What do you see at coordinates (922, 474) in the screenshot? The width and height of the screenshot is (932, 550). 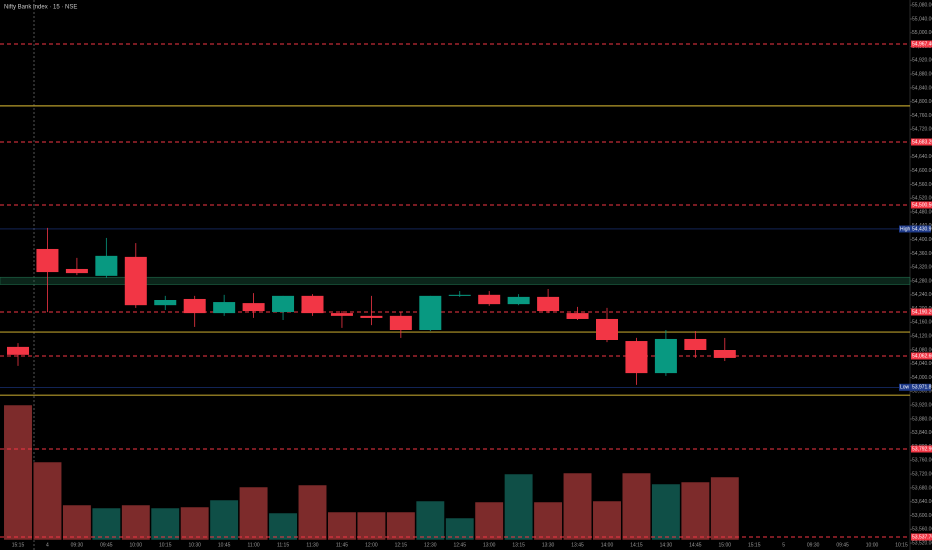 I see `y-tick-label: 53,720.00` at bounding box center [922, 474].